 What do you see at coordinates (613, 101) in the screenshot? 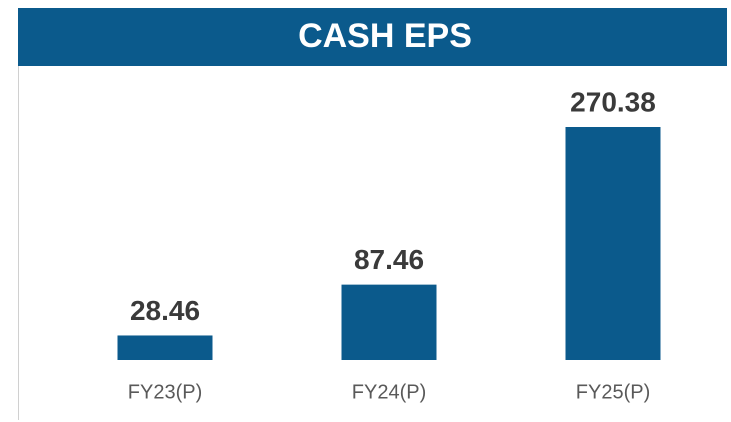
I see `value-label: 270.38` at bounding box center [613, 101].